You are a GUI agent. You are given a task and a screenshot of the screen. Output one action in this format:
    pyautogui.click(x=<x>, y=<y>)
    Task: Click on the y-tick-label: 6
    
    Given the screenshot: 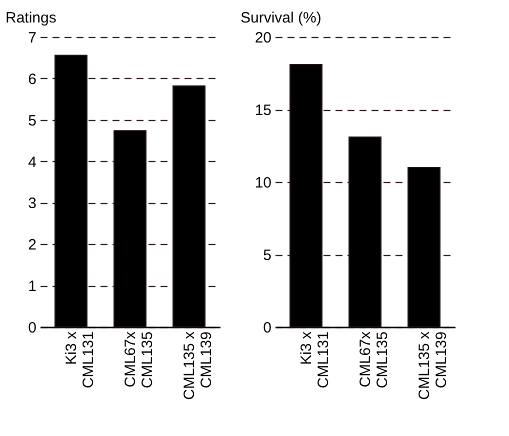 What is the action you would take?
    pyautogui.click(x=32, y=79)
    